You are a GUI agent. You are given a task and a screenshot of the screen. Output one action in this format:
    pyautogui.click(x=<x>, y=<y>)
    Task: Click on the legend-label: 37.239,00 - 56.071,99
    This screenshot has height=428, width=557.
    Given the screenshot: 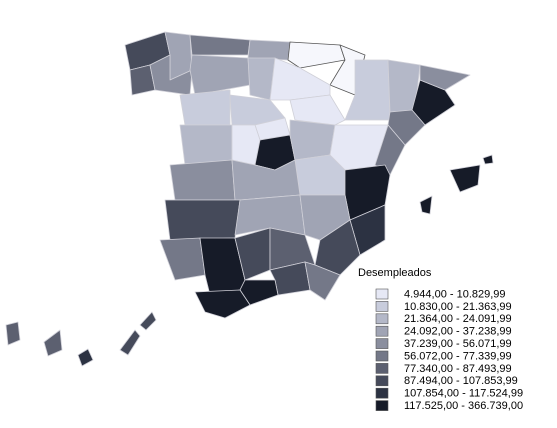 What is the action you would take?
    pyautogui.click(x=458, y=344)
    